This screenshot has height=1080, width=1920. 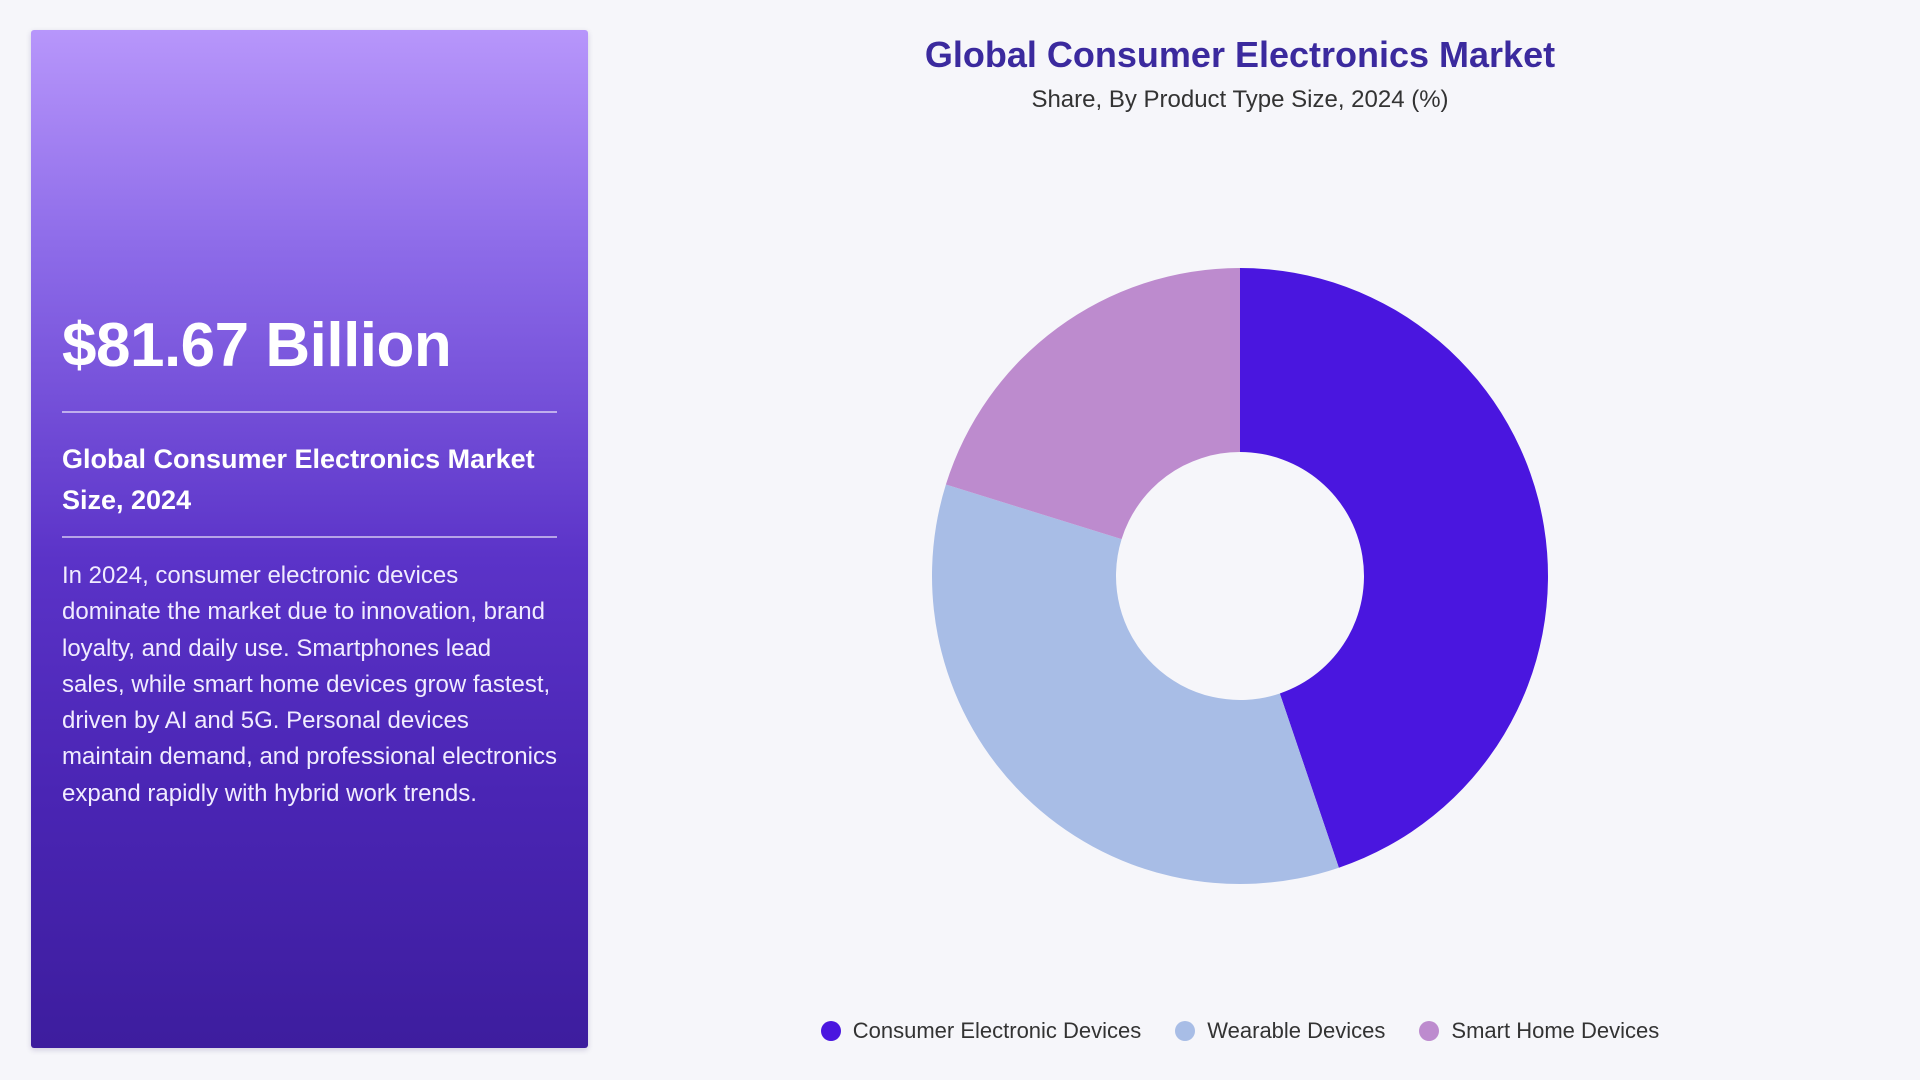 I want to click on donut-slice-smart-home-devices, so click(x=1092, y=404).